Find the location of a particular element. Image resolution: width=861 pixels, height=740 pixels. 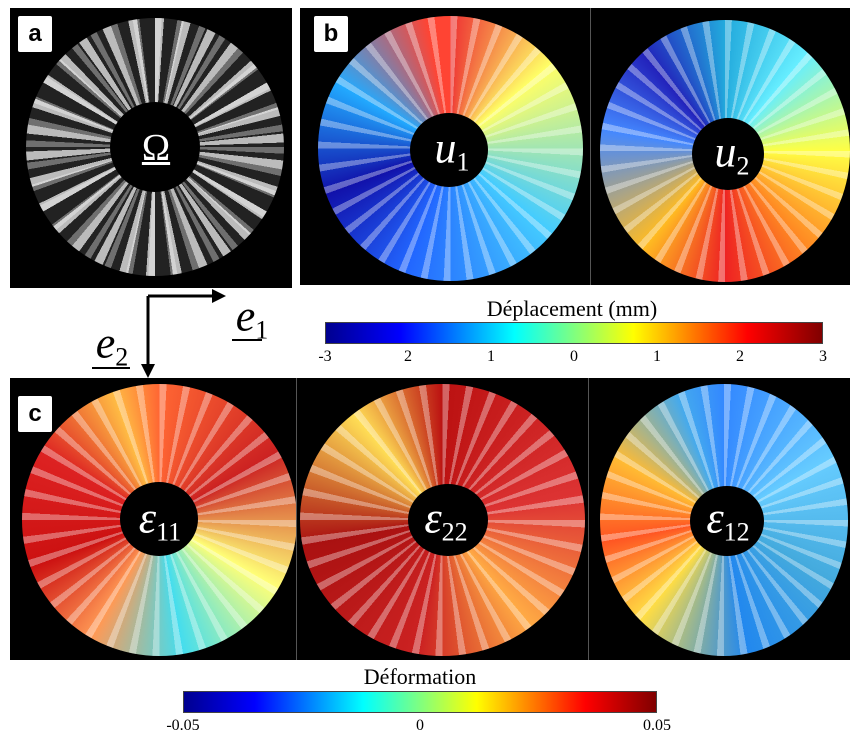

rotation-symbol: Ω is located at coordinates (156, 148).